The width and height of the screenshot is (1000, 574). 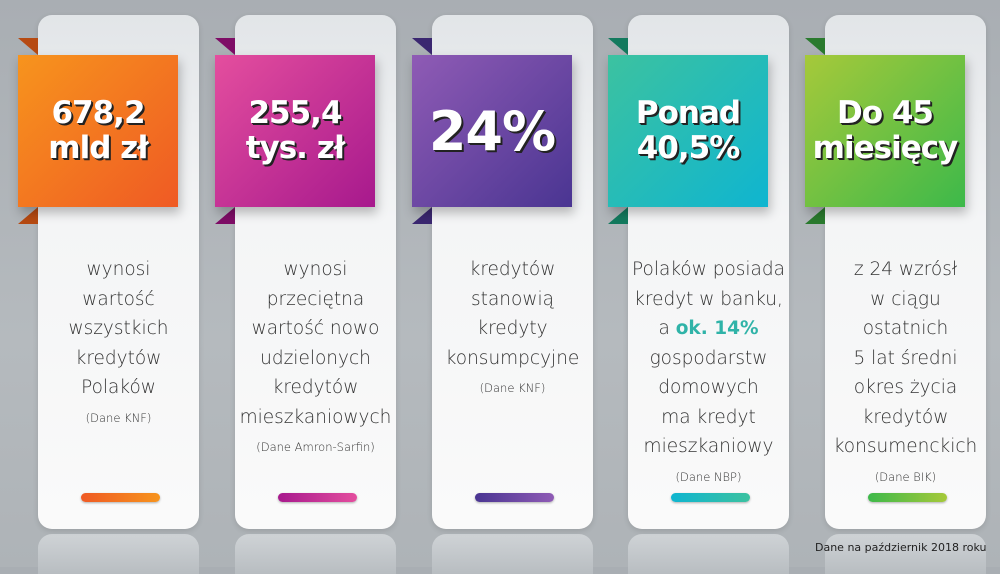 I want to click on description-line: kredyty, so click(x=512, y=328).